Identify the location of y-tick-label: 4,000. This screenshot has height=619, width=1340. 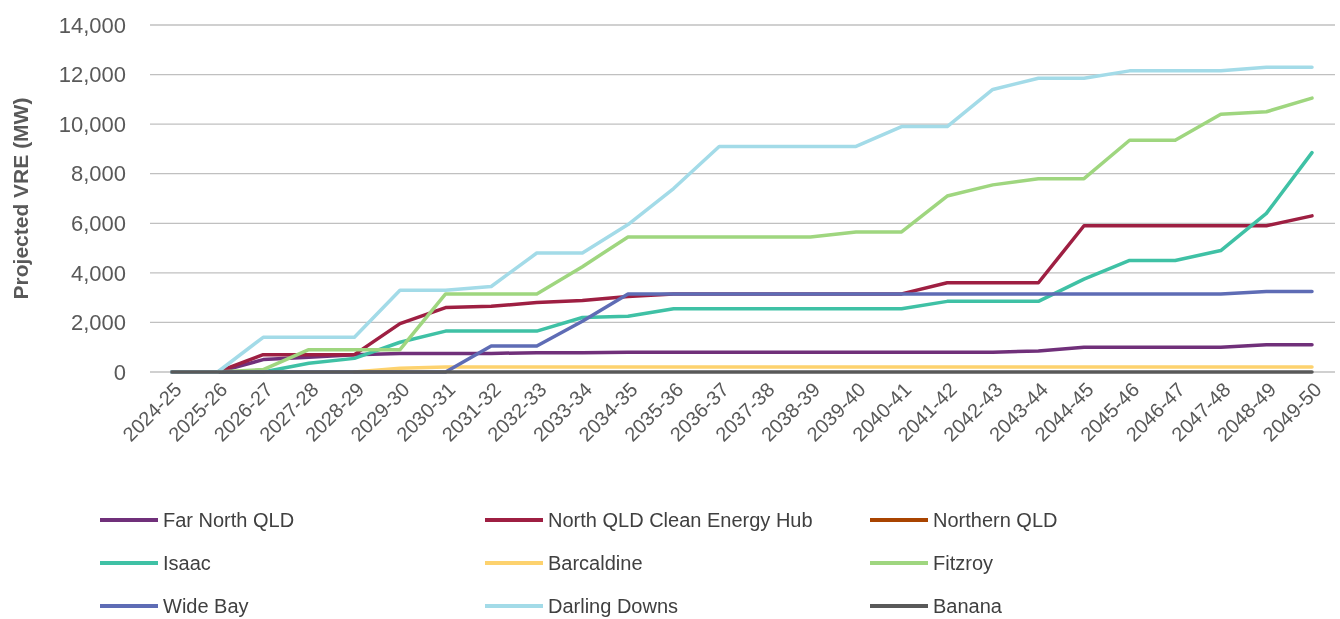
(98, 273).